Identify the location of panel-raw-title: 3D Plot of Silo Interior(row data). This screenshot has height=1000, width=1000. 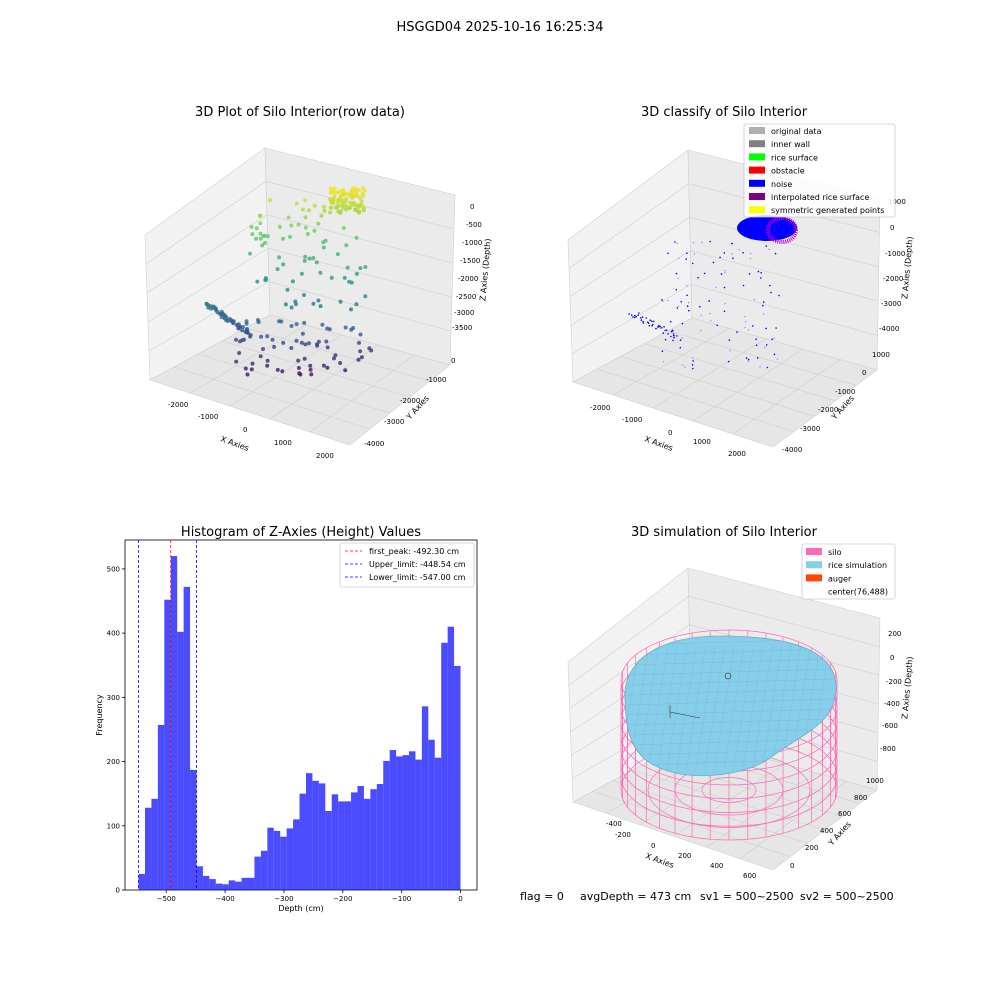
(300, 112).